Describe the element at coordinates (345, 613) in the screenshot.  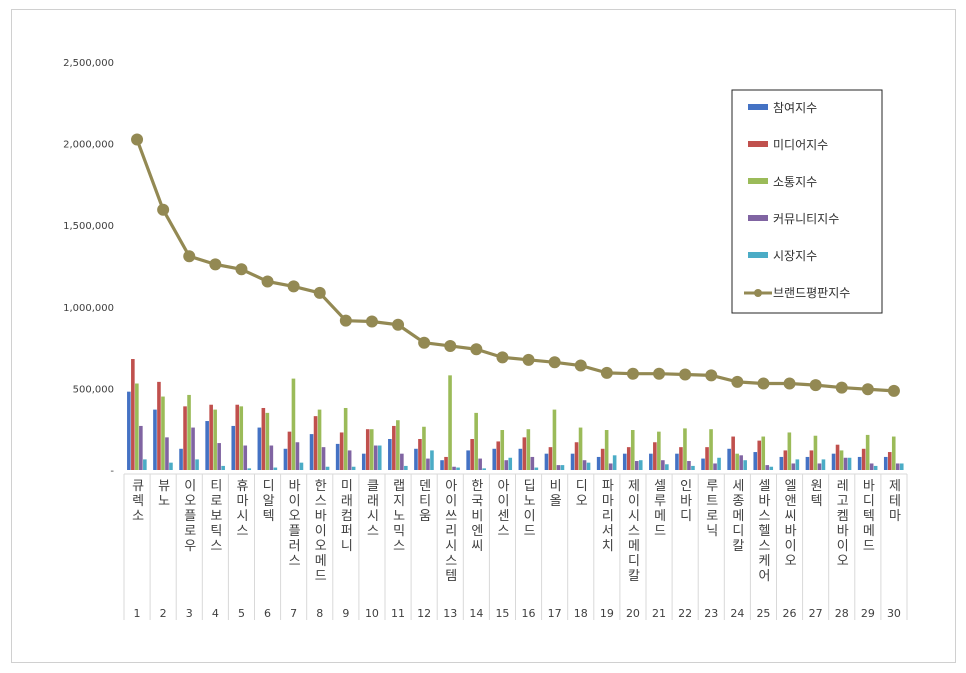
I see `rank-label: 9` at that location.